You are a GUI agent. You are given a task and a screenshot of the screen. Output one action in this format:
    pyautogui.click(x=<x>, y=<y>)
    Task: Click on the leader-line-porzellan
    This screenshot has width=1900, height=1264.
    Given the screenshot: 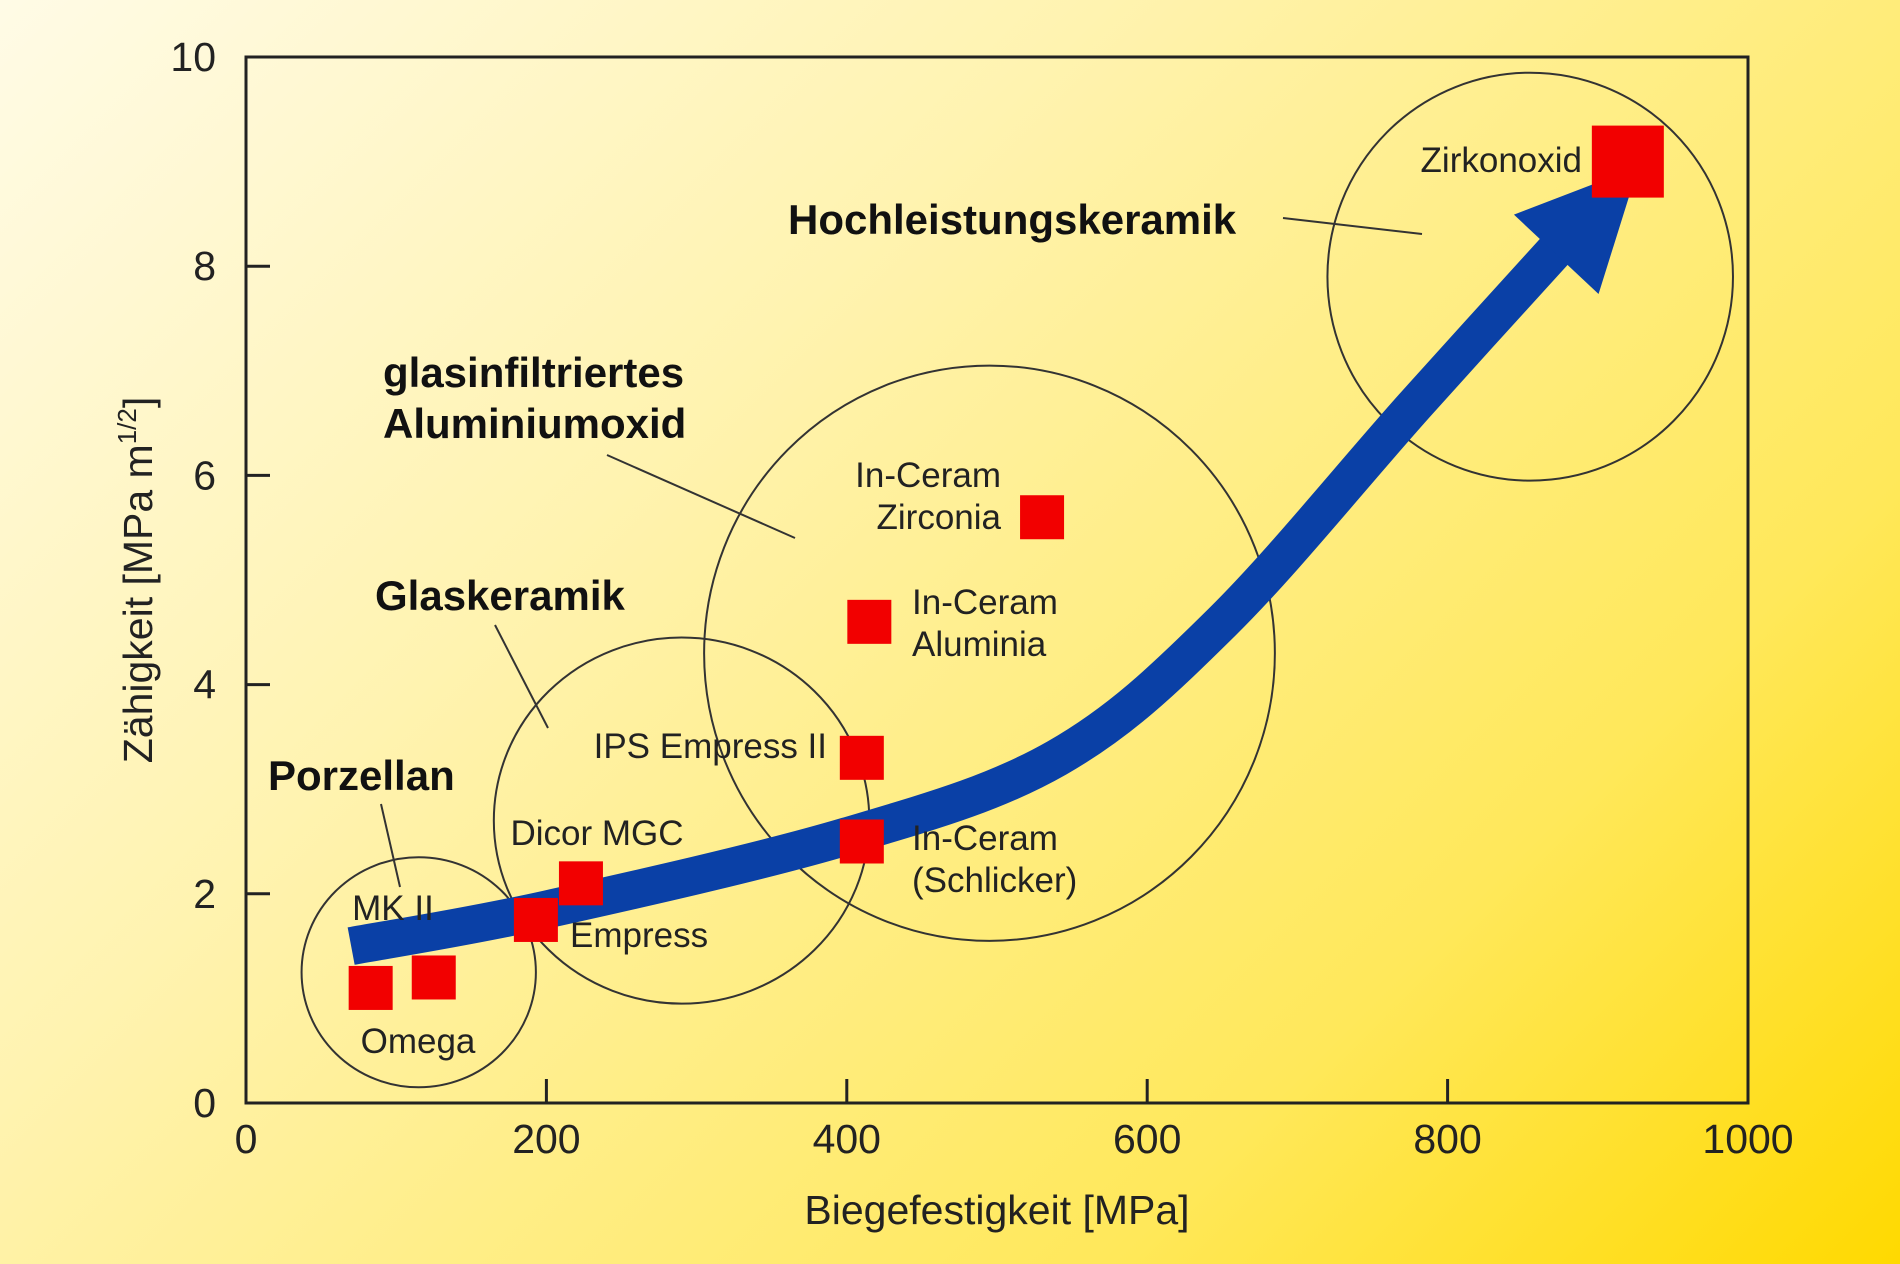 What is the action you would take?
    pyautogui.click(x=390, y=845)
    